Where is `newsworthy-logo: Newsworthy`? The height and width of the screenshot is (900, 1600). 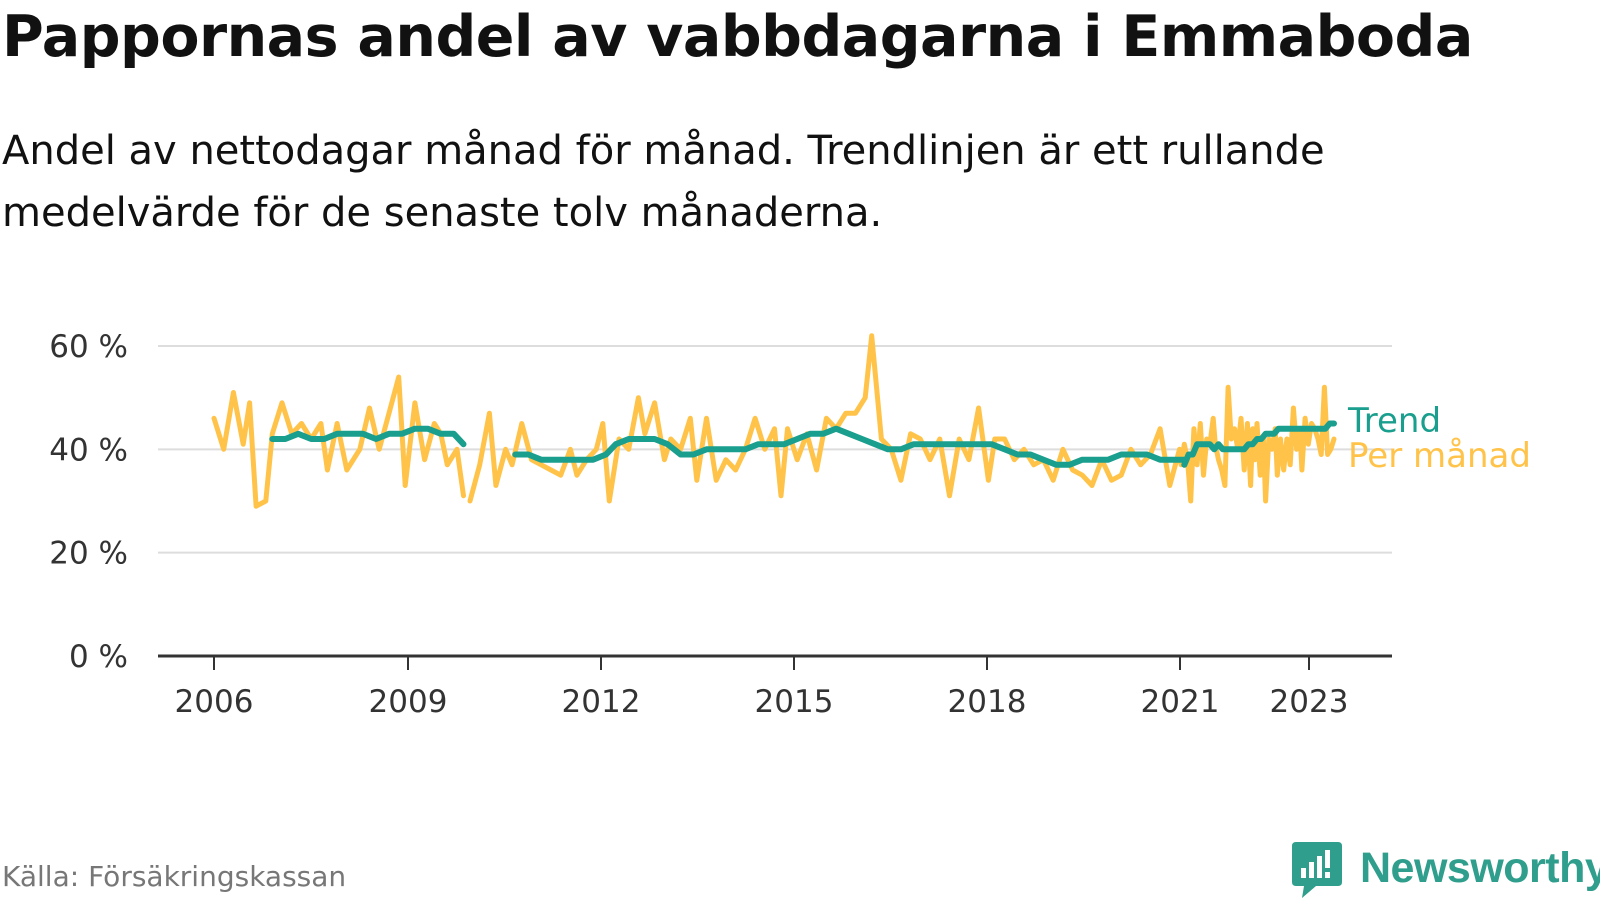 newsworthy-logo: Newsworthy is located at coordinates (1446, 870).